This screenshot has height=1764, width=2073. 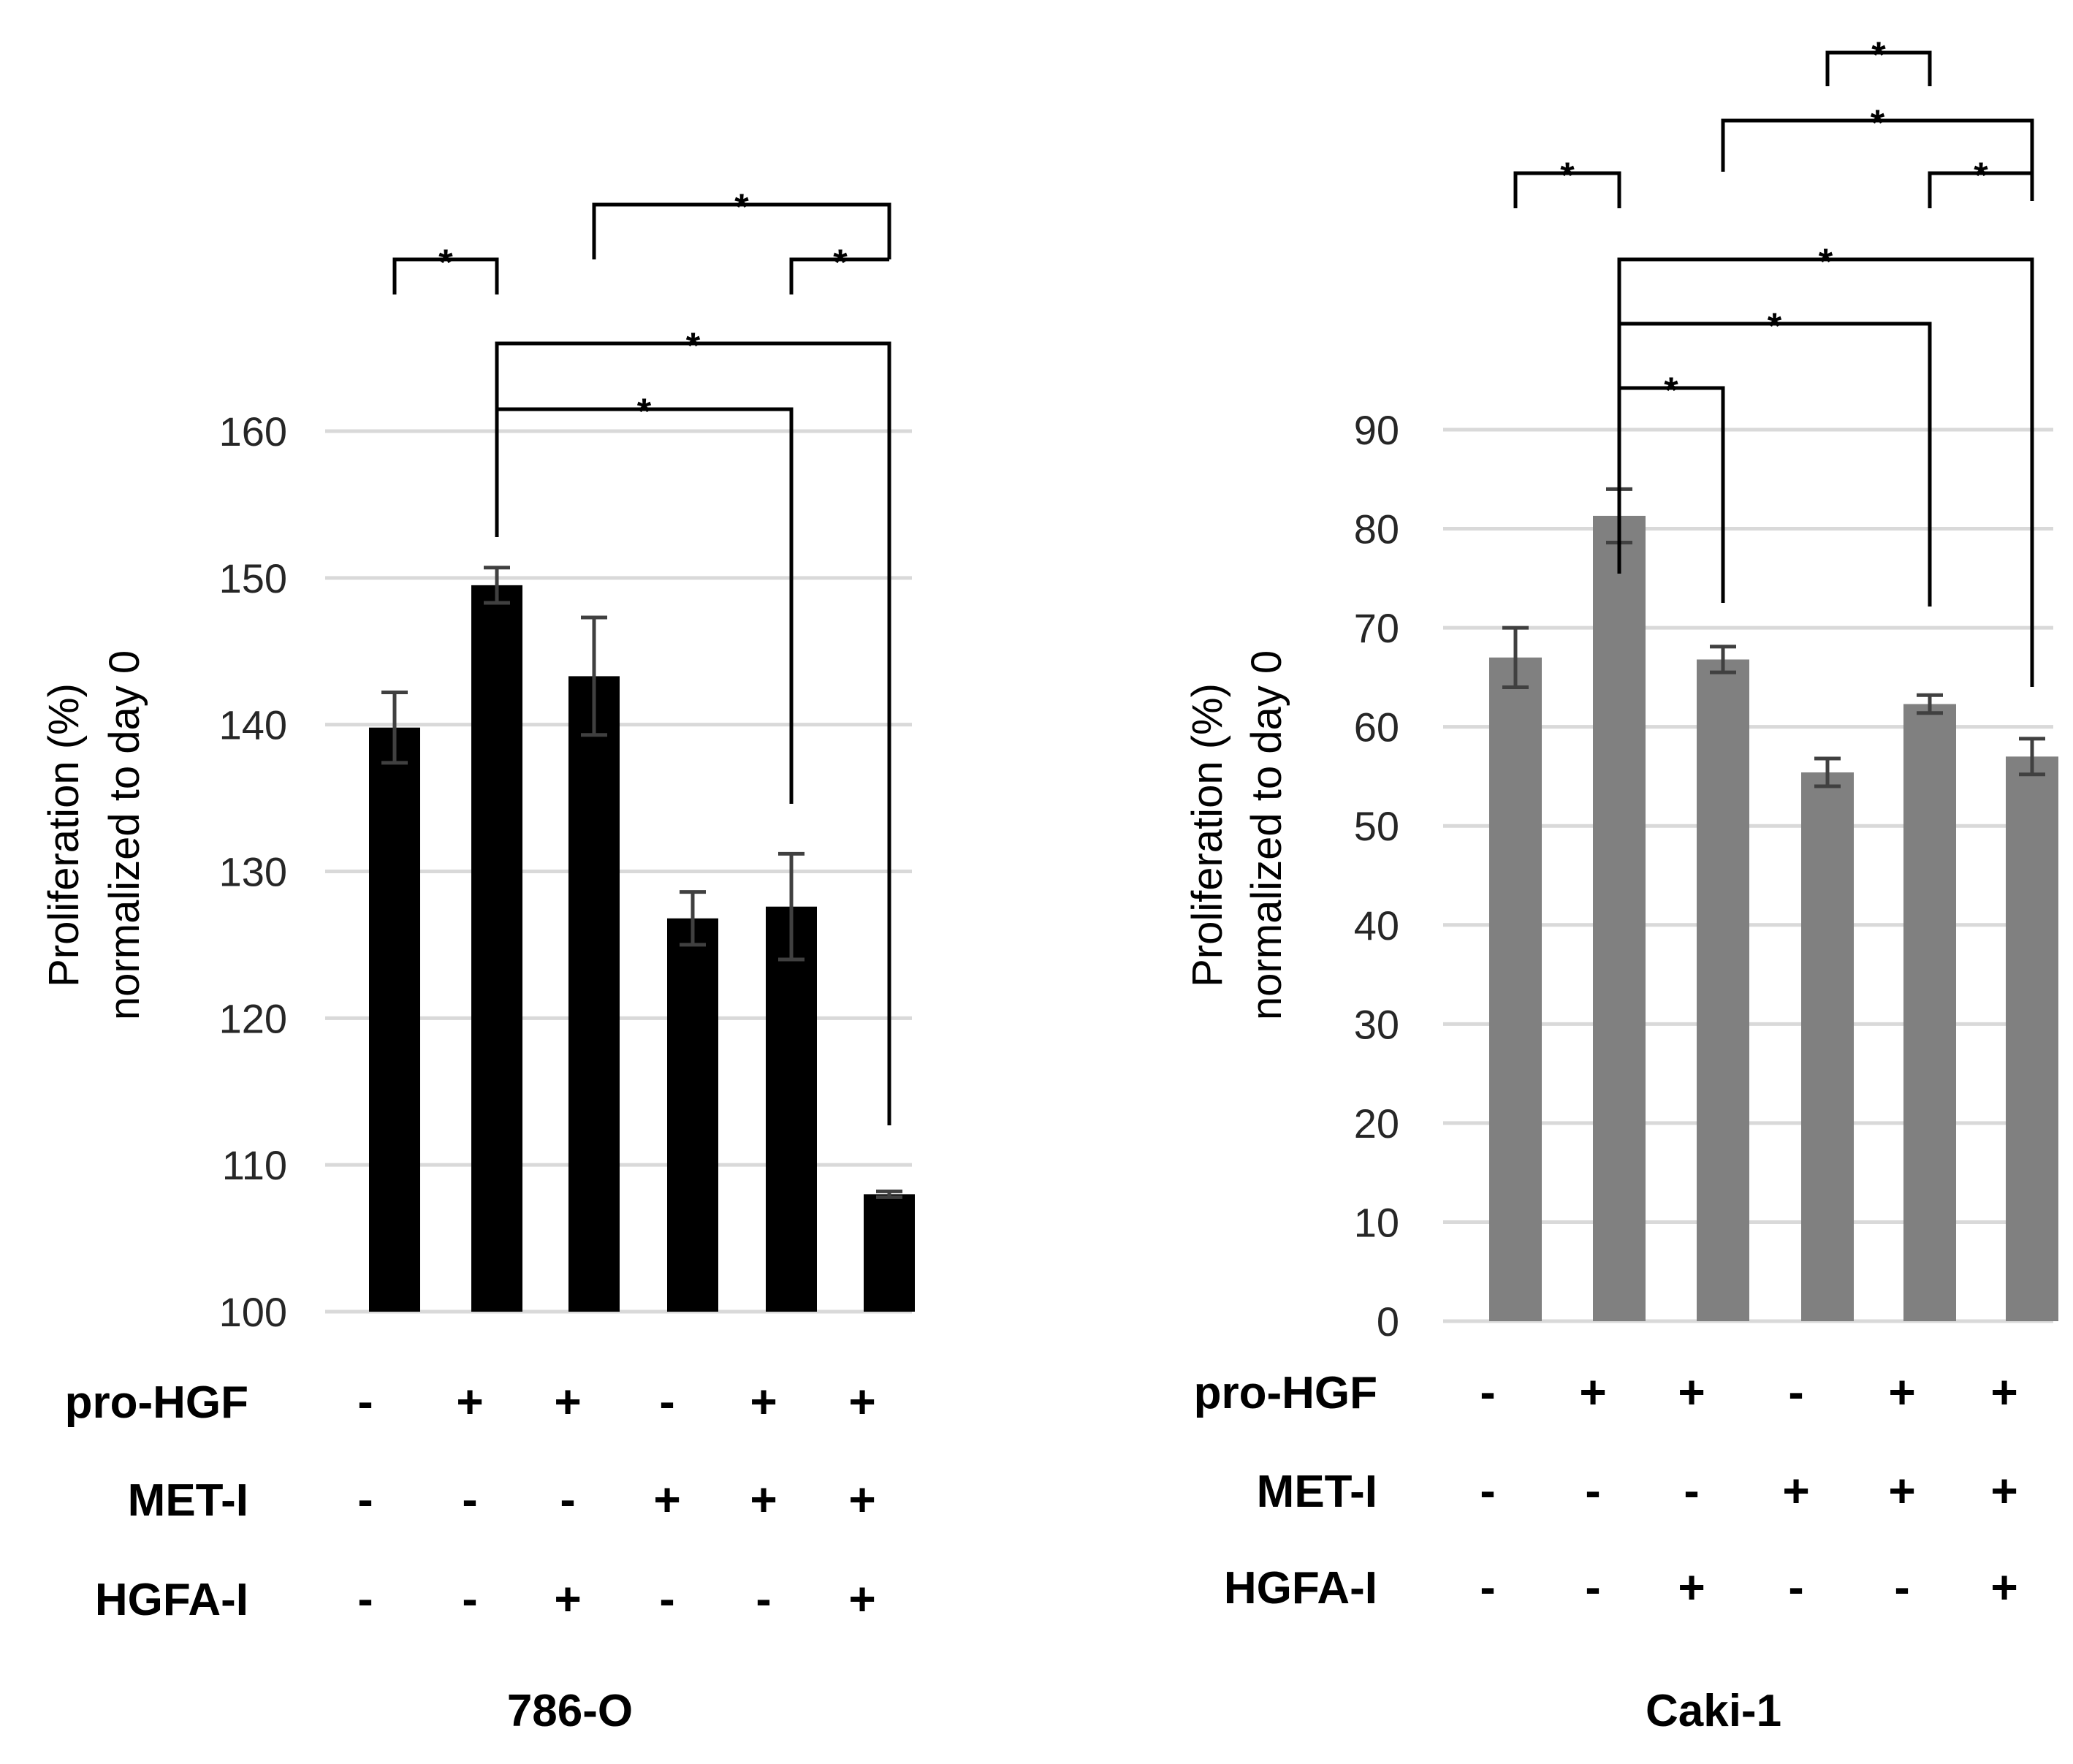 I want to click on y-tick-label: 130, so click(x=253, y=872).